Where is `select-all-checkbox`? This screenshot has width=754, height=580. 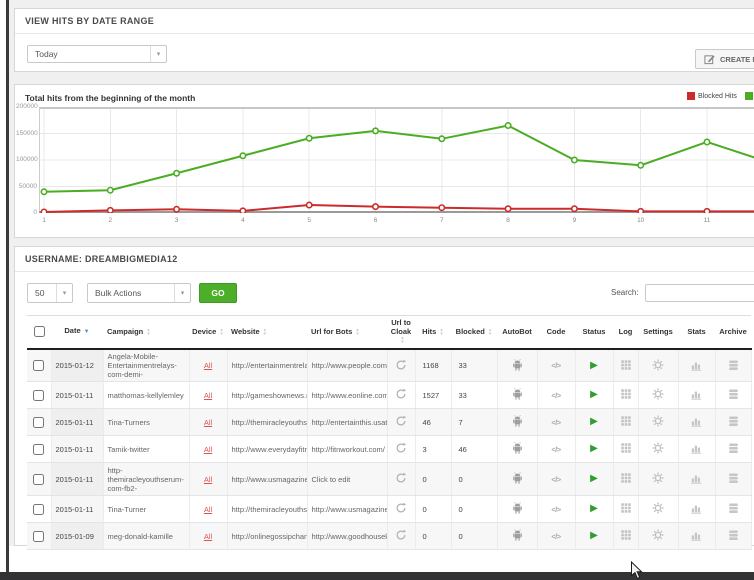
select-all-checkbox is located at coordinates (39, 332).